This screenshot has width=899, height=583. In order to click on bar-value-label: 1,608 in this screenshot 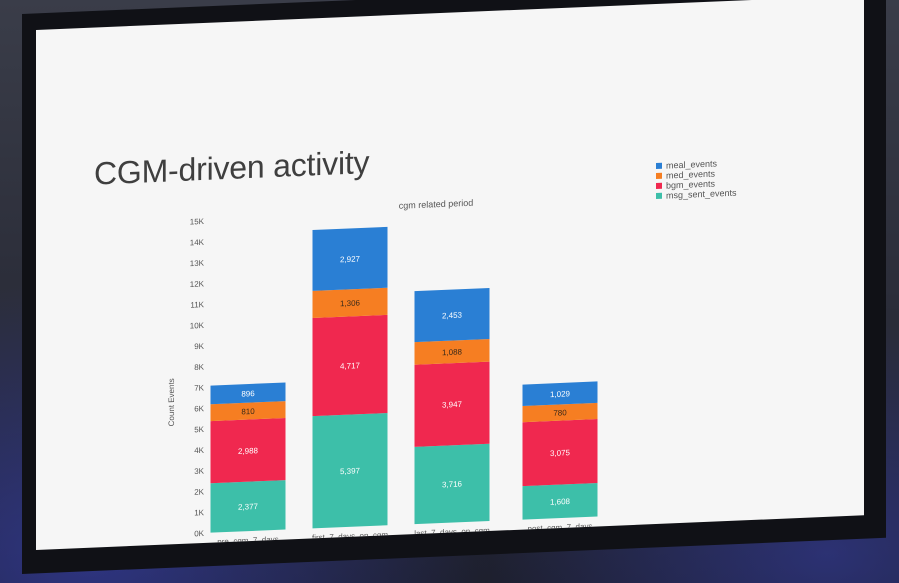, I will do `click(560, 502)`.